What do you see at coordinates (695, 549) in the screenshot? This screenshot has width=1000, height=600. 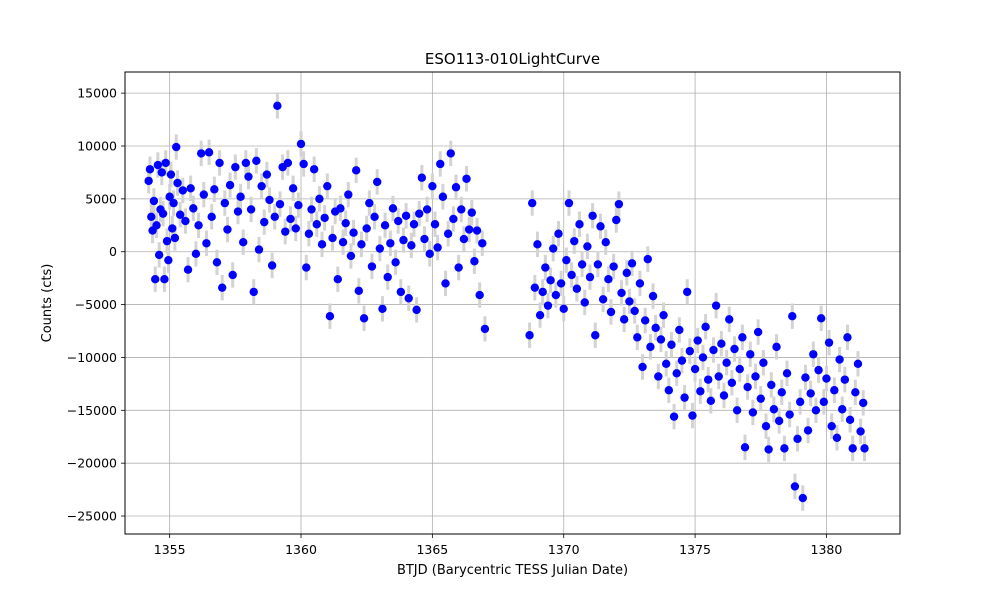 I see `x-tick-label: 1375` at bounding box center [695, 549].